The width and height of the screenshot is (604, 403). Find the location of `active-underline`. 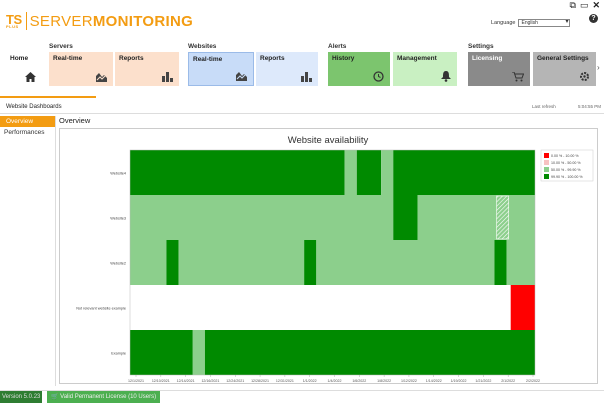

active-underline is located at coordinates (48, 97).